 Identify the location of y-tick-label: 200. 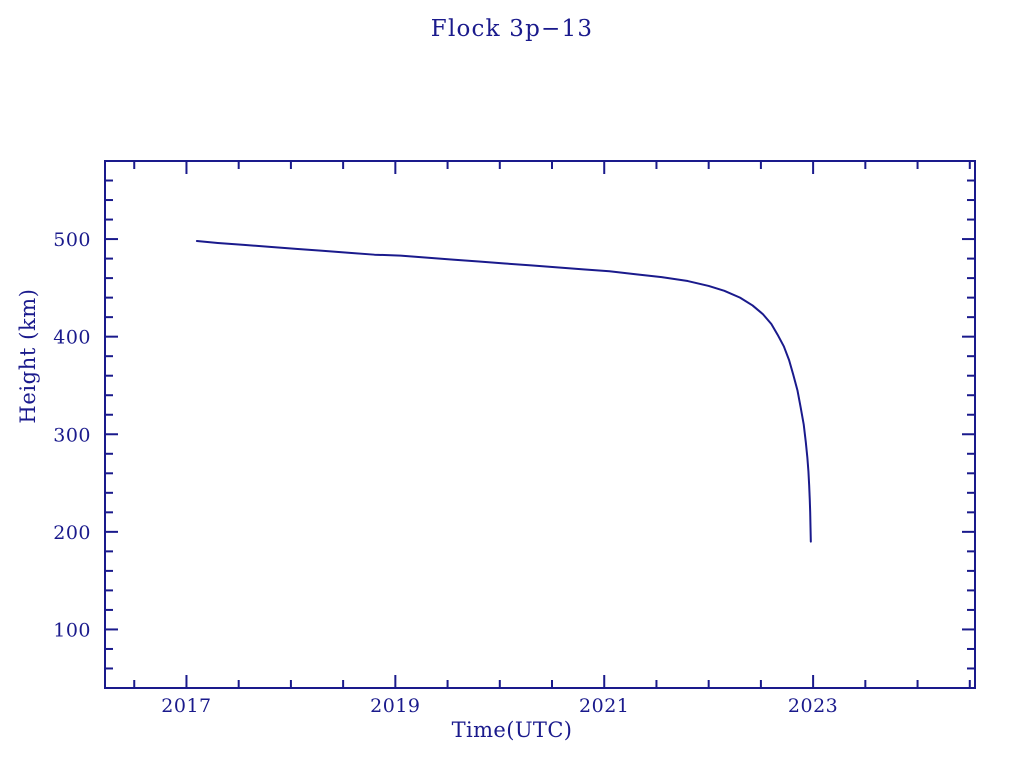
(72, 533).